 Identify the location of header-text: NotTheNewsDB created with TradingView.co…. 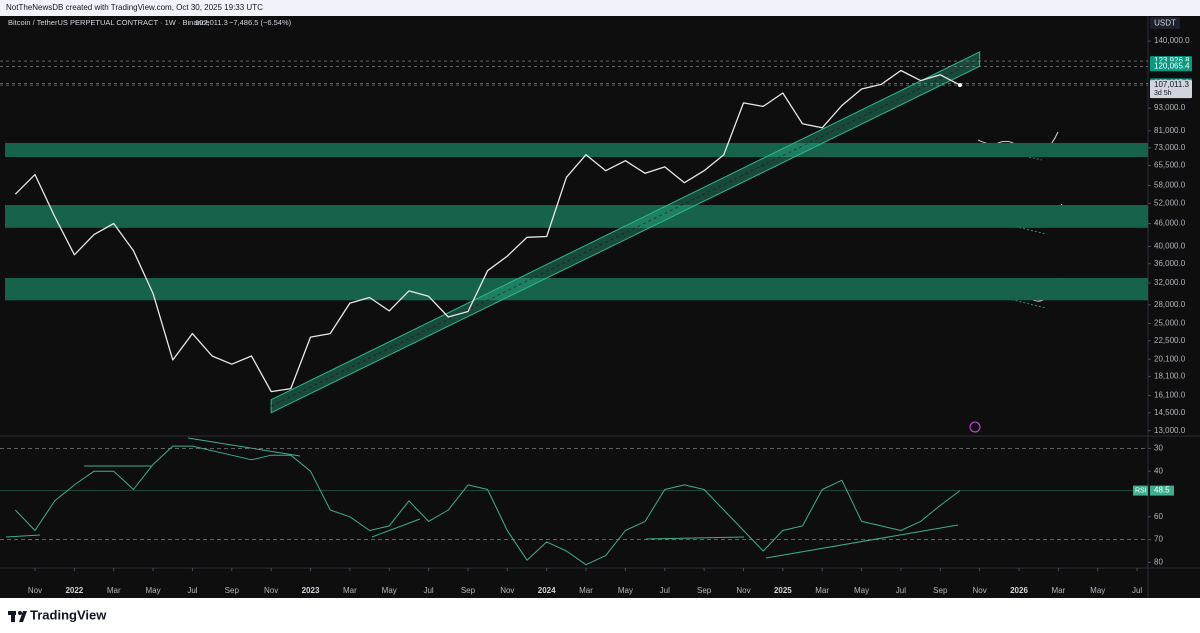
(134, 7).